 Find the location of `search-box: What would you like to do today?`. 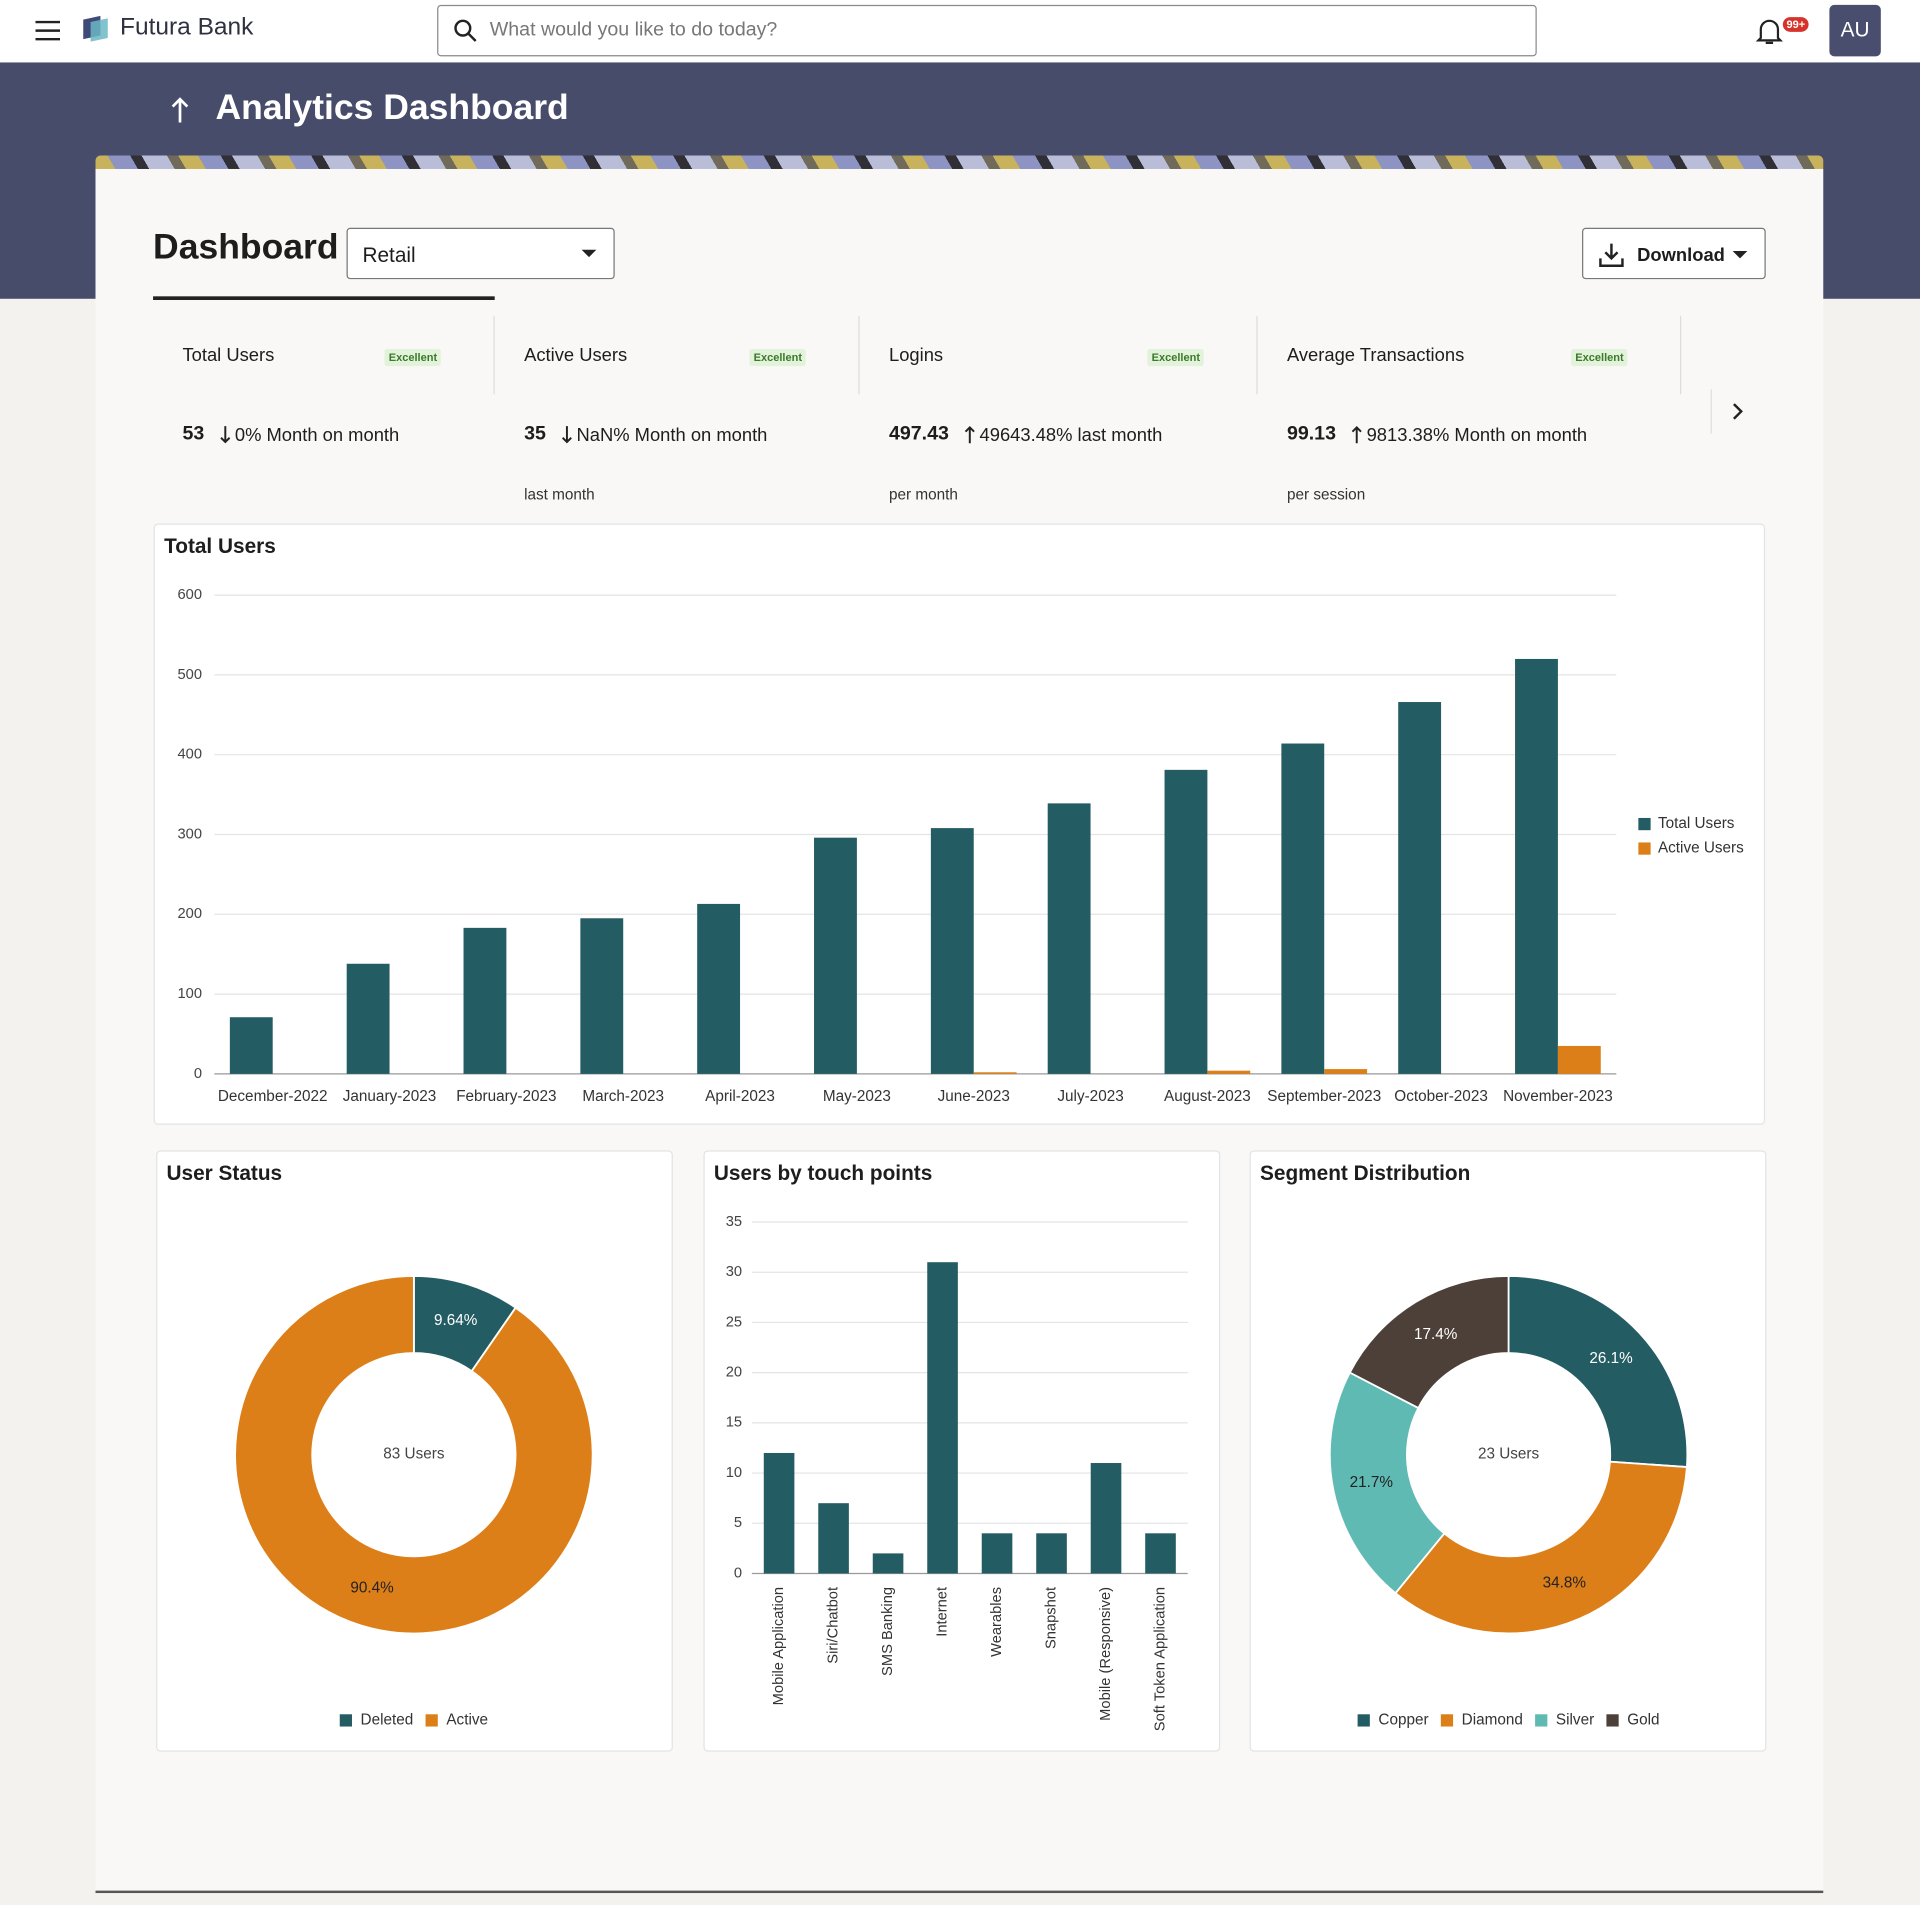

search-box: What would you like to do today? is located at coordinates (987, 30).